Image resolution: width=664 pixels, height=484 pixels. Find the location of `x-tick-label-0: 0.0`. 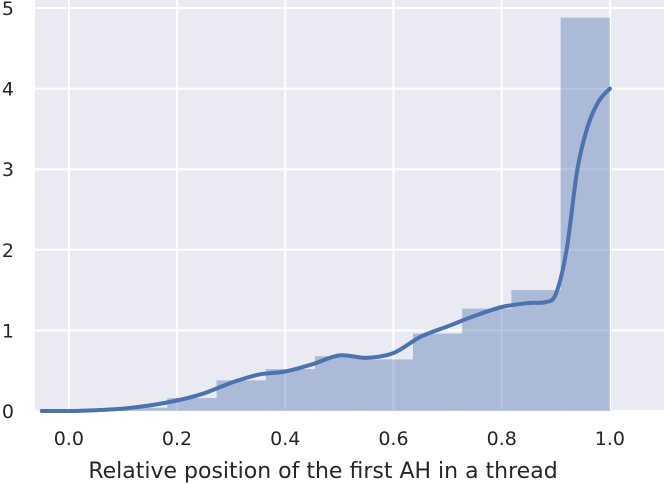

x-tick-label-0: 0.0 is located at coordinates (69, 439).